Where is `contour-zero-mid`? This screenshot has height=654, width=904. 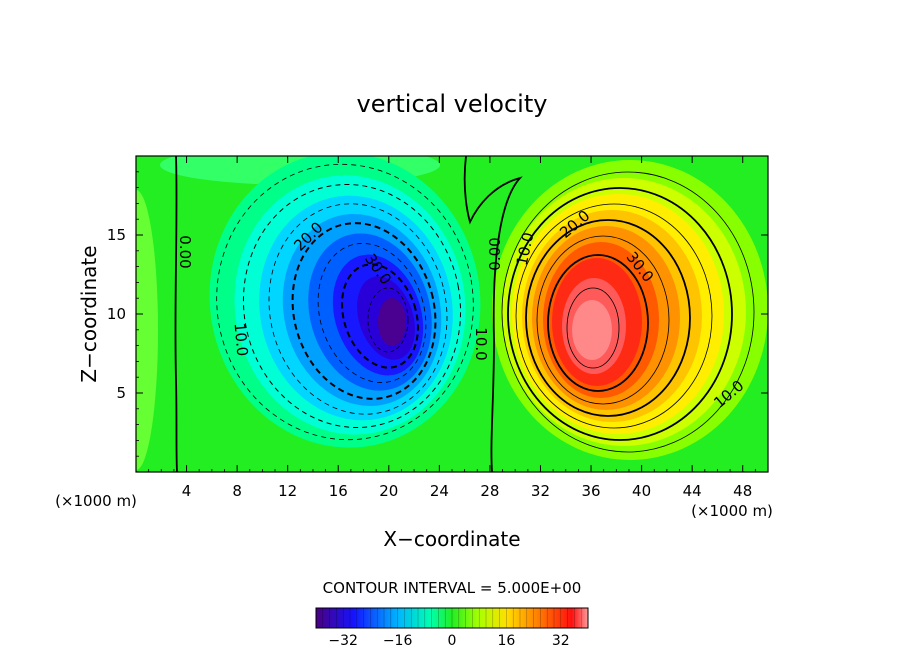 contour-zero-mid is located at coordinates (493, 314).